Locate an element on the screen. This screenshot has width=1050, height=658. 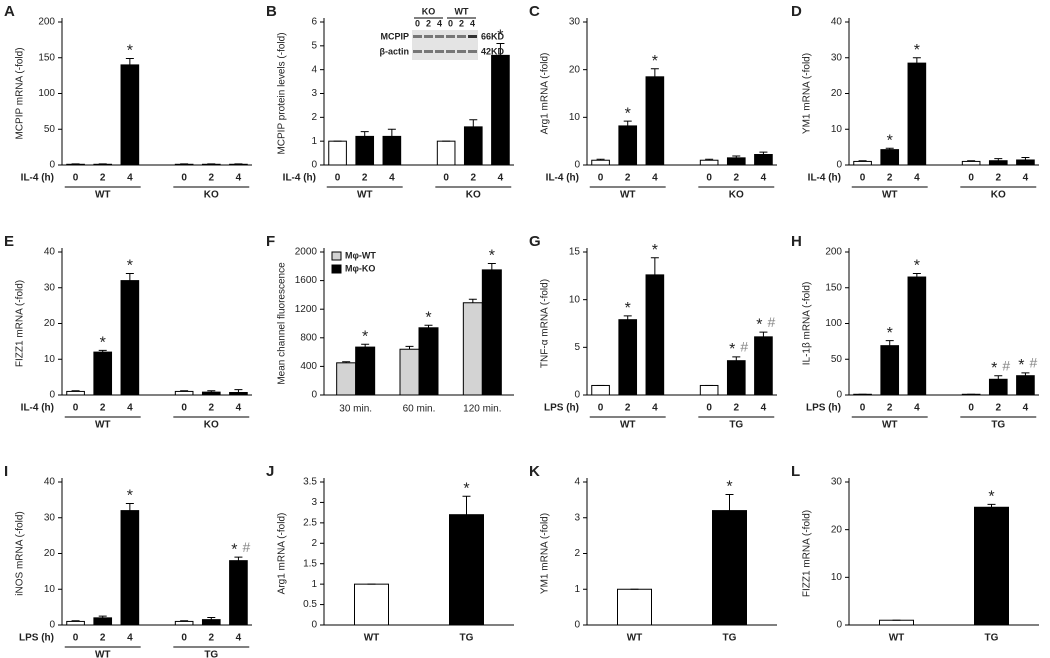
blot-lane: 0 is located at coordinates (450, 23).